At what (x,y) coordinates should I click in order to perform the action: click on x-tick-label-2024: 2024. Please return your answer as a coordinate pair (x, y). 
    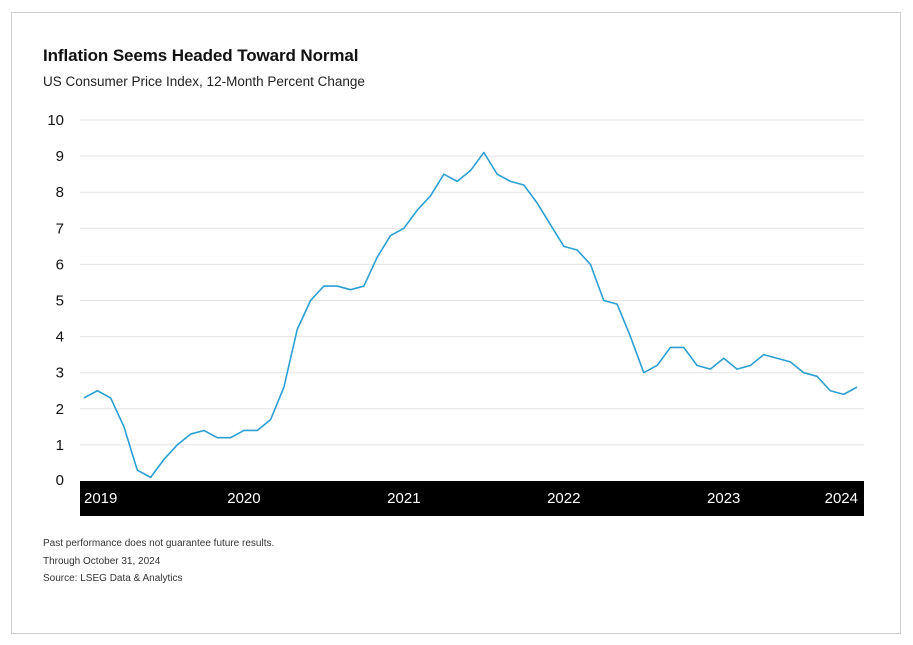
    Looking at the image, I should click on (841, 498).